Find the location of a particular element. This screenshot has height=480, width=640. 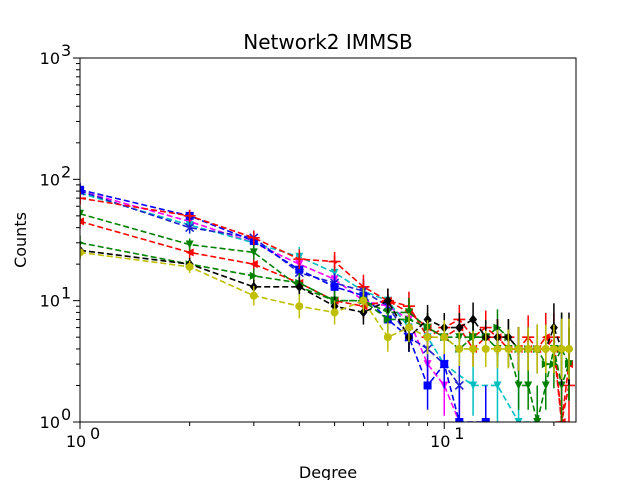

y-tick-exponent: 1 is located at coordinates (66, 293).